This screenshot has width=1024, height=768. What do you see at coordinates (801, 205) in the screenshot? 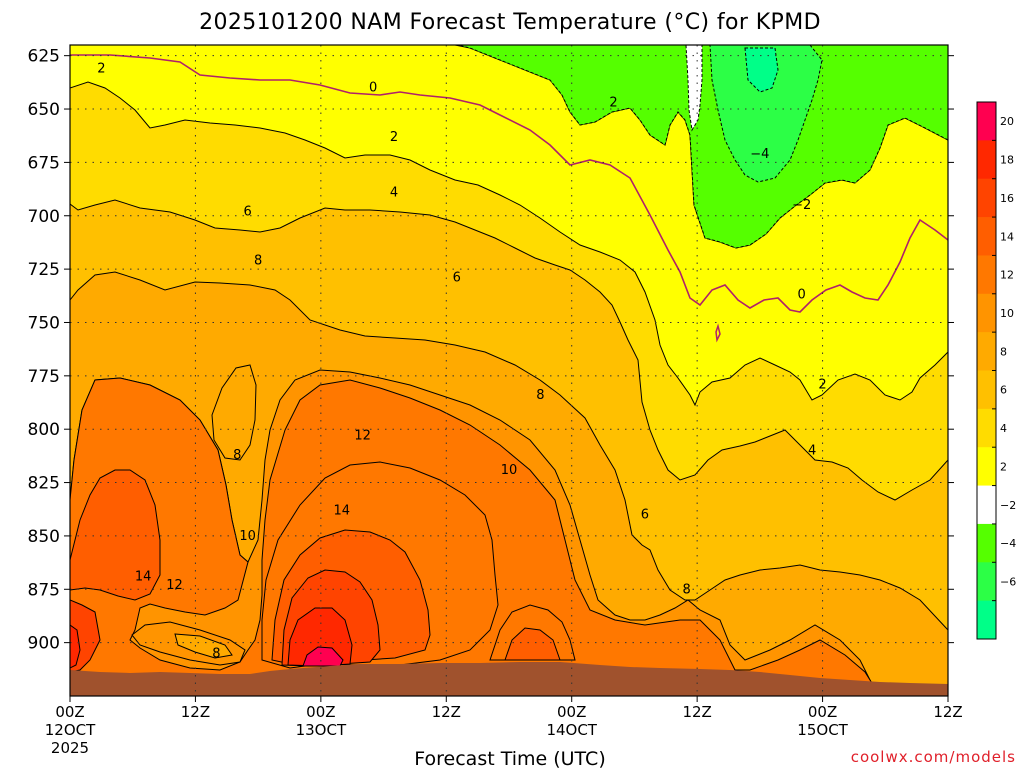
I see `contour-label: −2` at bounding box center [801, 205].